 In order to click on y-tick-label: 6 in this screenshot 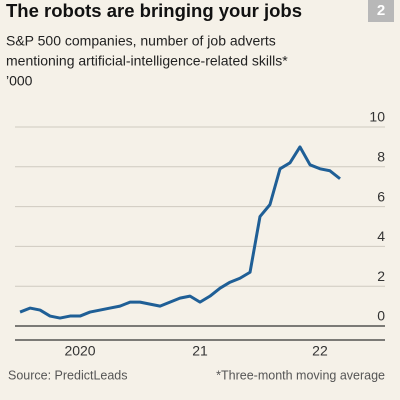, I will do `click(381, 196)`.